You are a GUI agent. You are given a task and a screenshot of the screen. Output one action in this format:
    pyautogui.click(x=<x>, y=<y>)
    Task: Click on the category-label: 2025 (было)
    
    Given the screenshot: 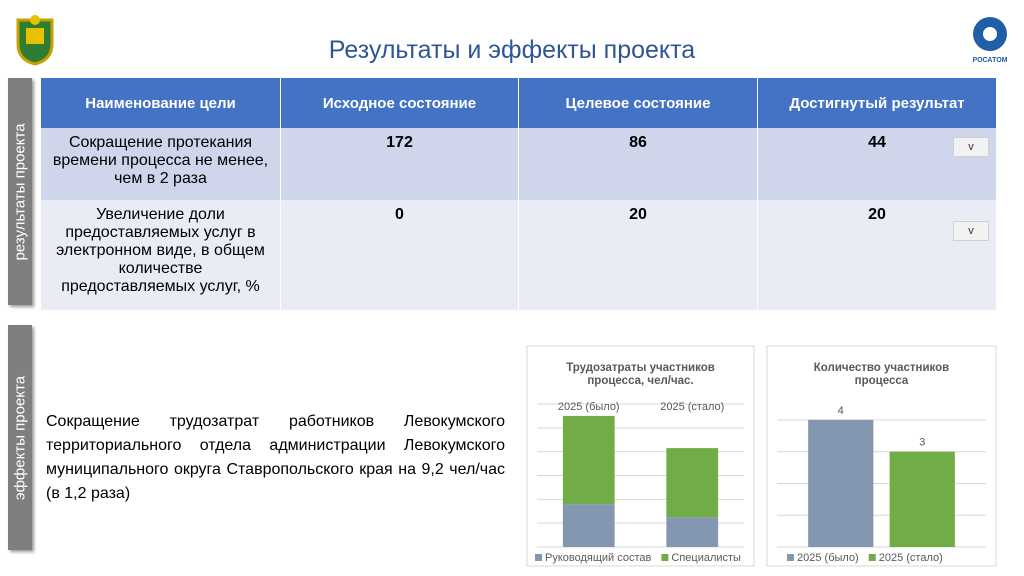 What is the action you would take?
    pyautogui.click(x=589, y=407)
    